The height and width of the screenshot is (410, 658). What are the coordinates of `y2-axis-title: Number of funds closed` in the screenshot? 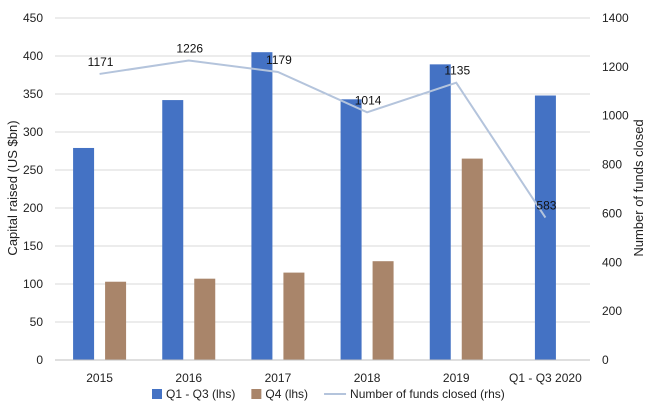 It's located at (638, 187).